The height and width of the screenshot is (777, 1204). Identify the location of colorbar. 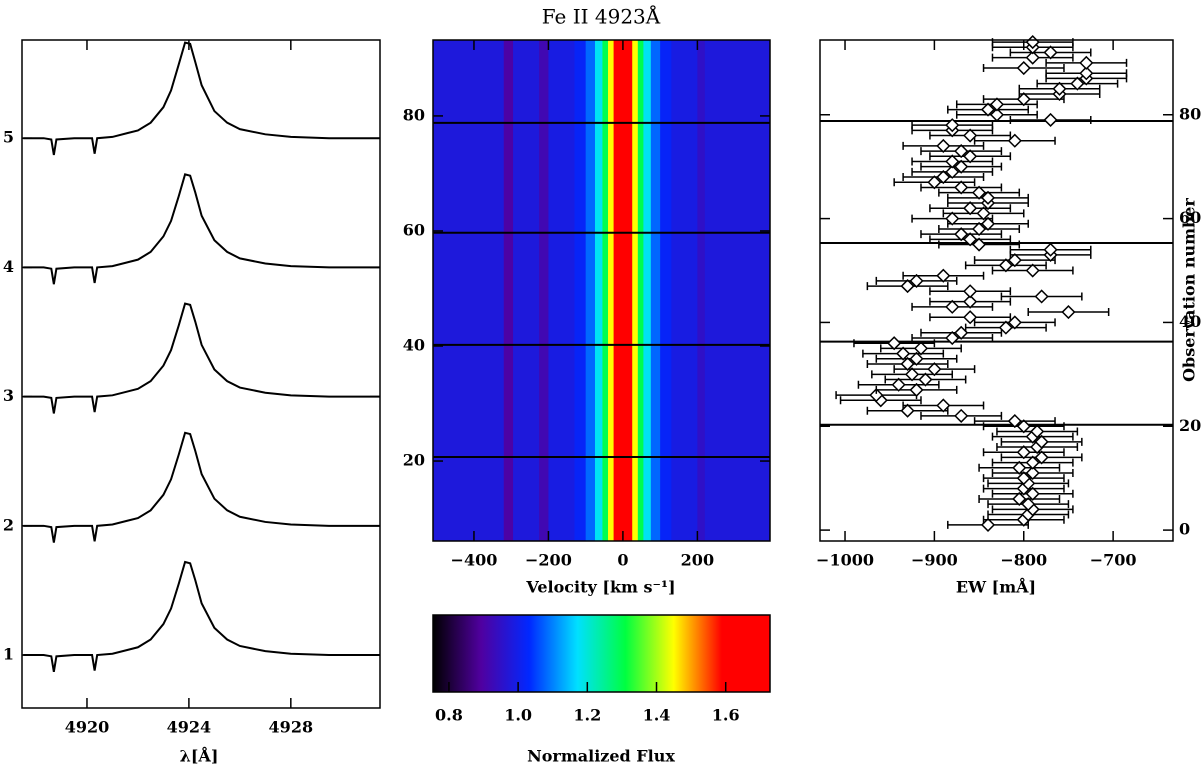
(601, 653).